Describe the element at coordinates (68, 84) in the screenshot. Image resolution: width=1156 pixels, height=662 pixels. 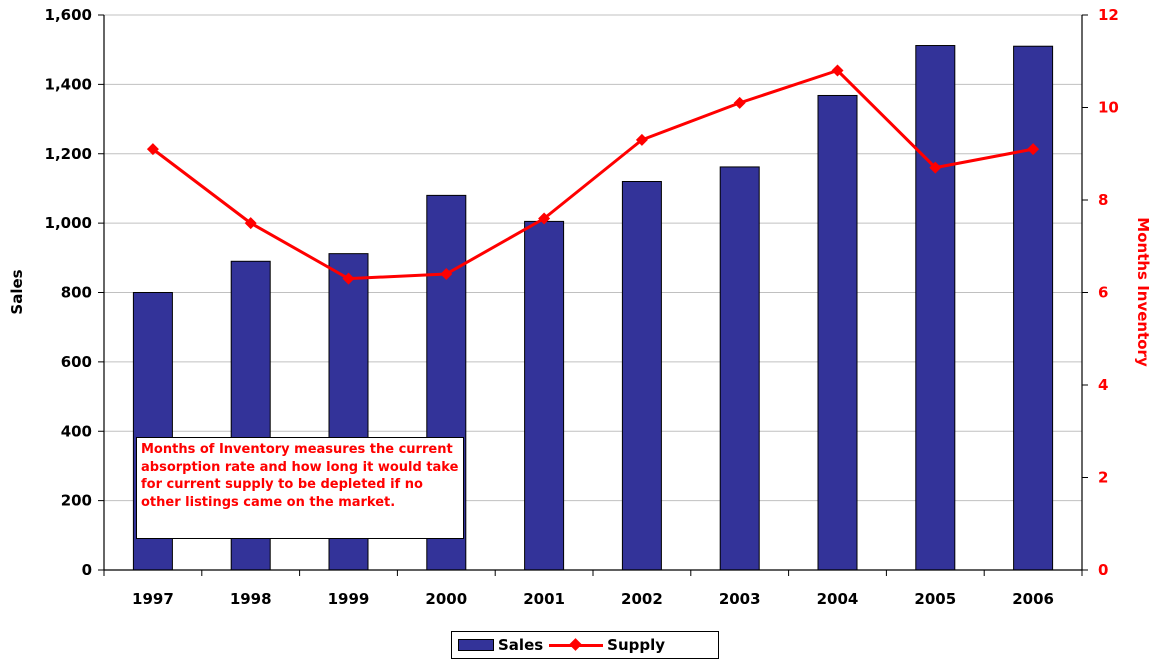
I see `y-tick-label: 1,400` at that location.